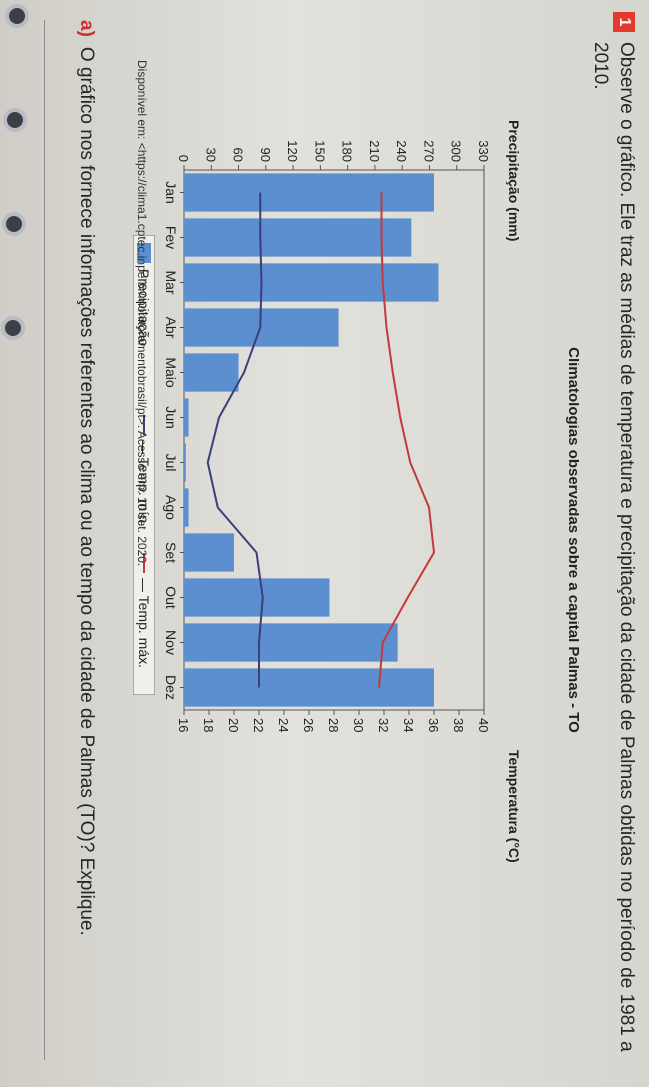  I want to click on question-number: 1, so click(624, 22).